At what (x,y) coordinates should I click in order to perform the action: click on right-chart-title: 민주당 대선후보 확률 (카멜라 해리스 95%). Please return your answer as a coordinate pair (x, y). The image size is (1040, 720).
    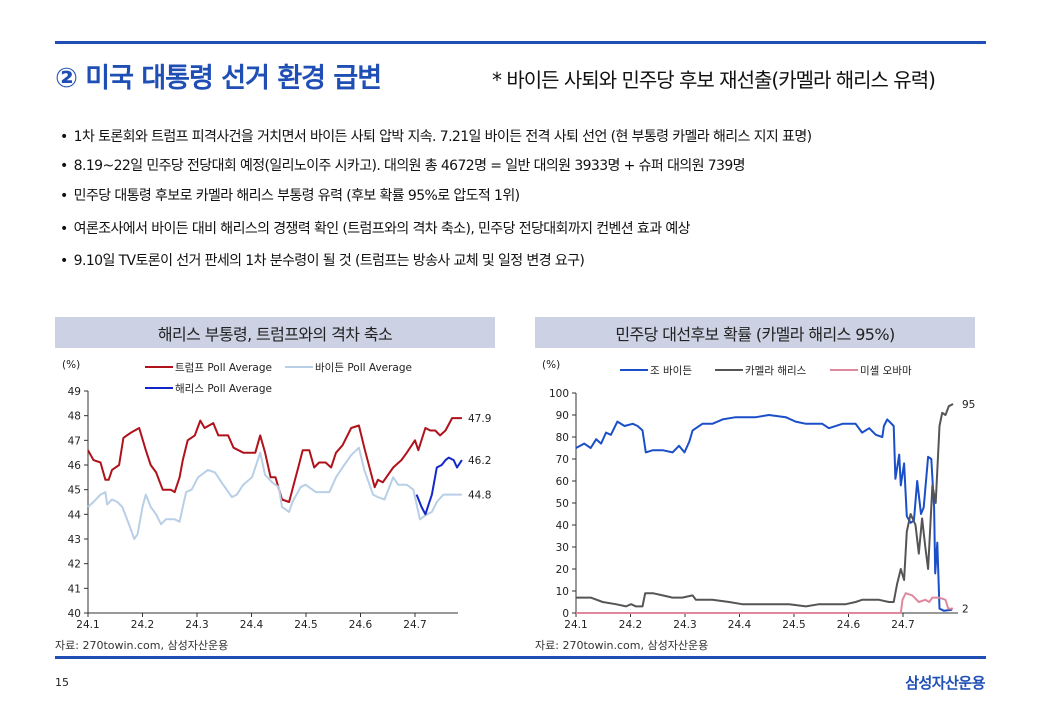
    Looking at the image, I should click on (755, 332).